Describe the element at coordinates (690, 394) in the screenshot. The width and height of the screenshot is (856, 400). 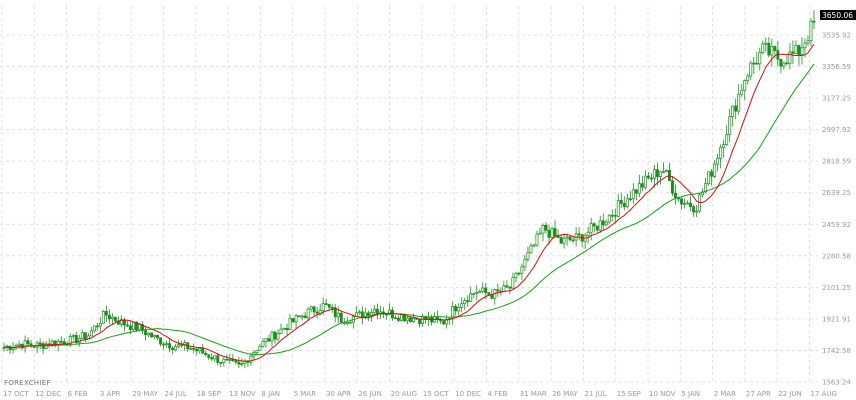
I see `x-tick-label: 5 JAN` at that location.